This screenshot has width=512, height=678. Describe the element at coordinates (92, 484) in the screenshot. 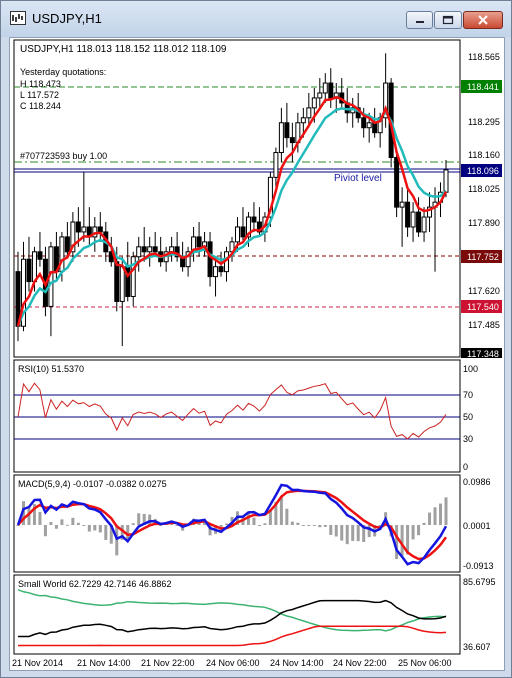

I see `macd-label: MACD(5,9,4) -0.0107 -0.0382 0.0275` at that location.